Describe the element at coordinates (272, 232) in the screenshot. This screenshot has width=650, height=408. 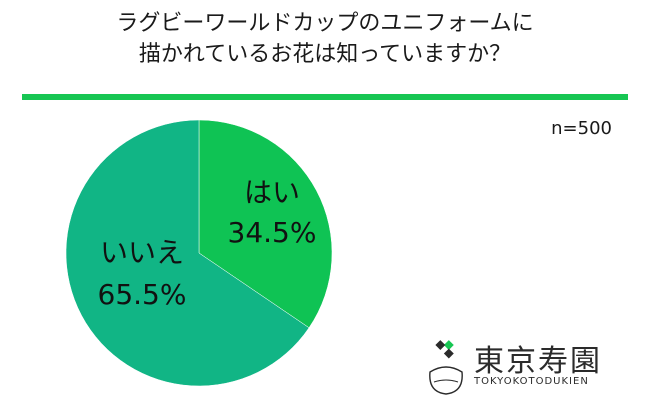
I see `slice-value-0: 34.5%` at that location.